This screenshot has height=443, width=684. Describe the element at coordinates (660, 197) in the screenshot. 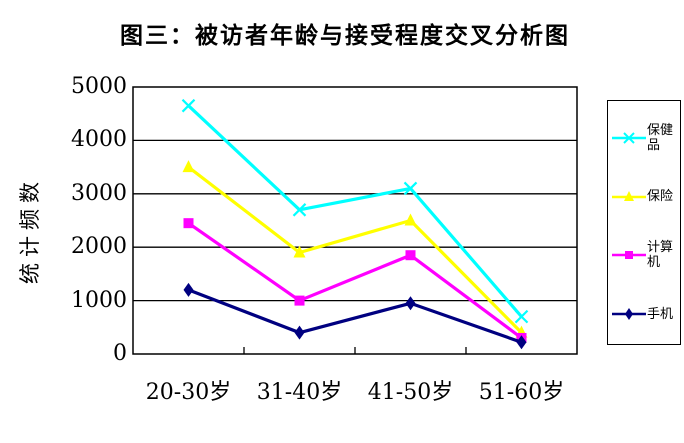

I see `legend-label: 保险` at that location.